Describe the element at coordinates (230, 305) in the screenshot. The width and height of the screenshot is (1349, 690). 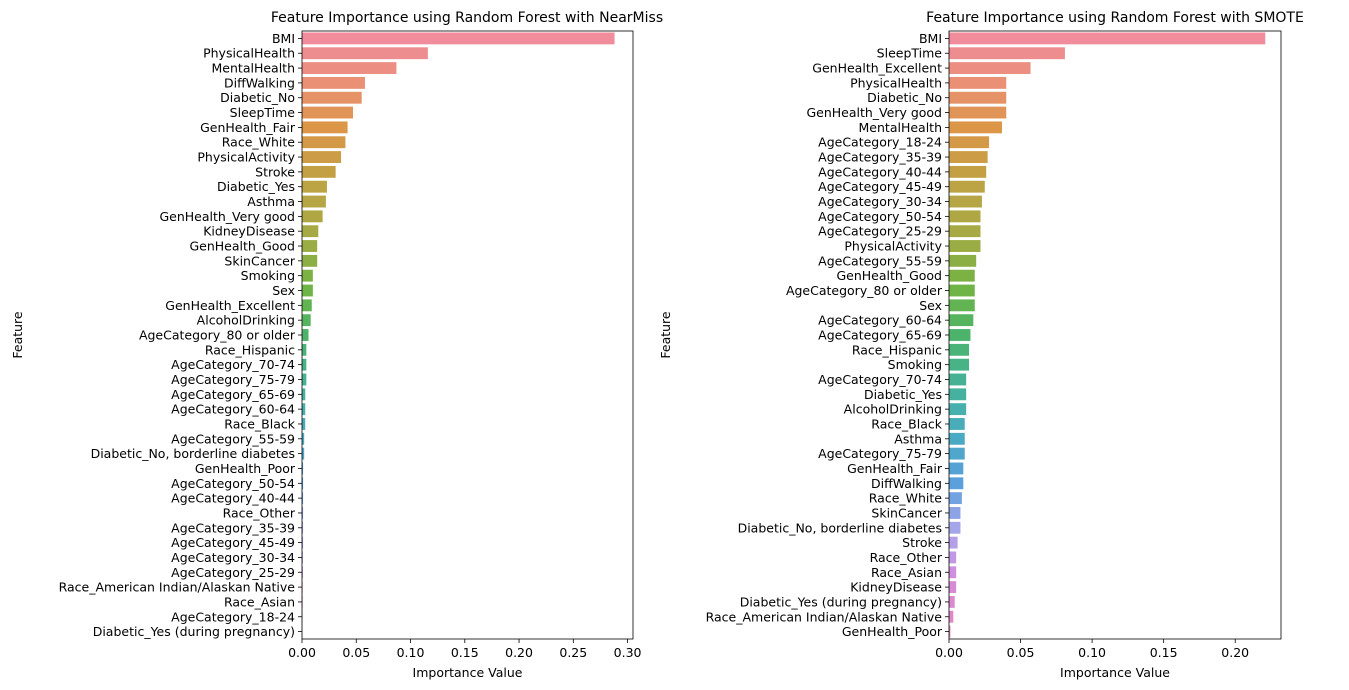
I see `y-tick-label: GenHealth_Excellent` at that location.